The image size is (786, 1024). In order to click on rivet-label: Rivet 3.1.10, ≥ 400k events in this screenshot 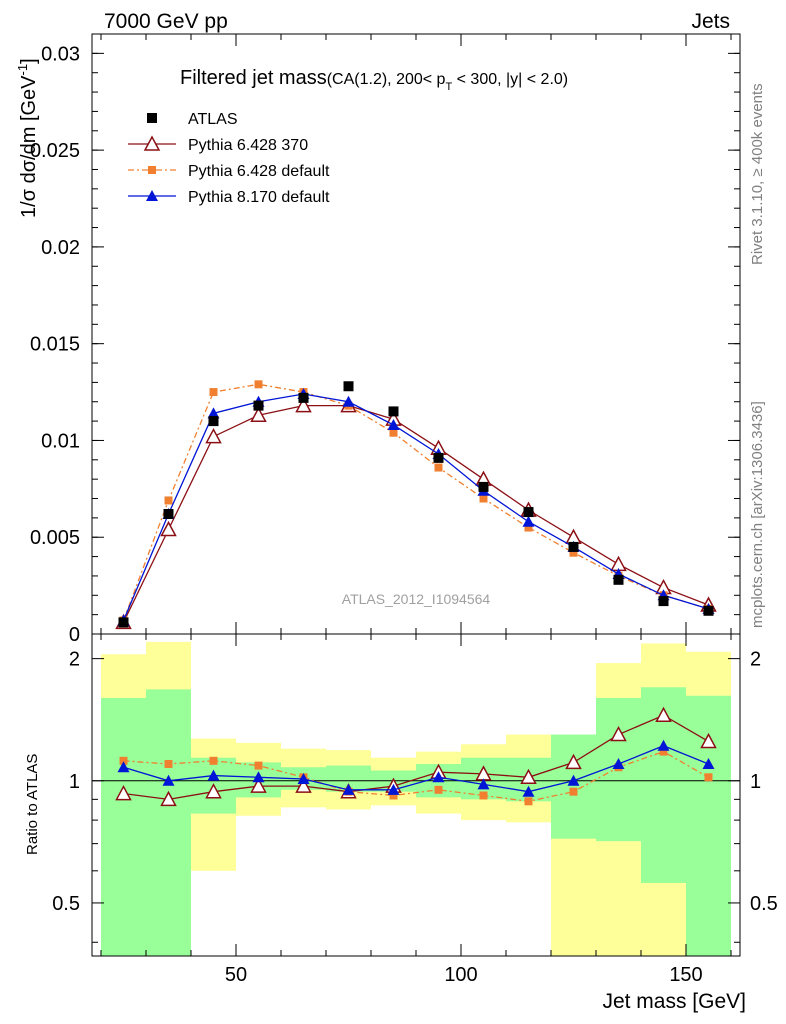, I will do `click(757, 174)`.